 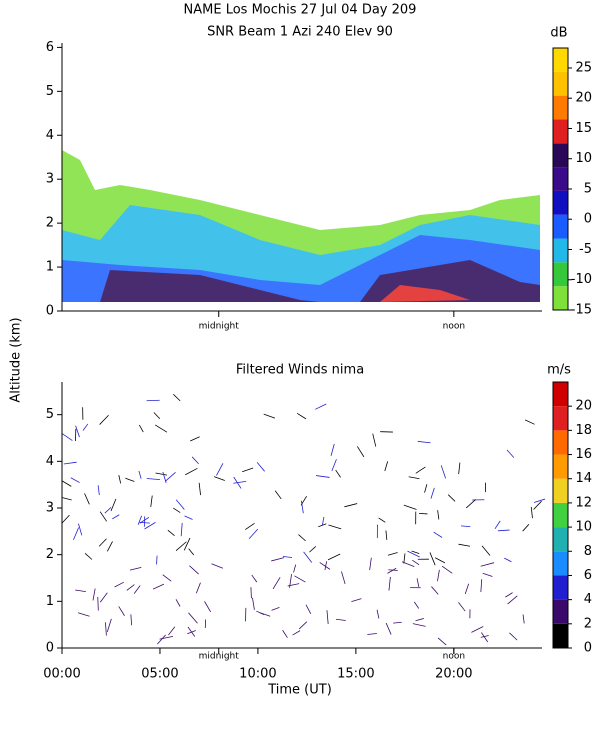 I want to click on colorbar-tick-label: 18, so click(x=583, y=430).